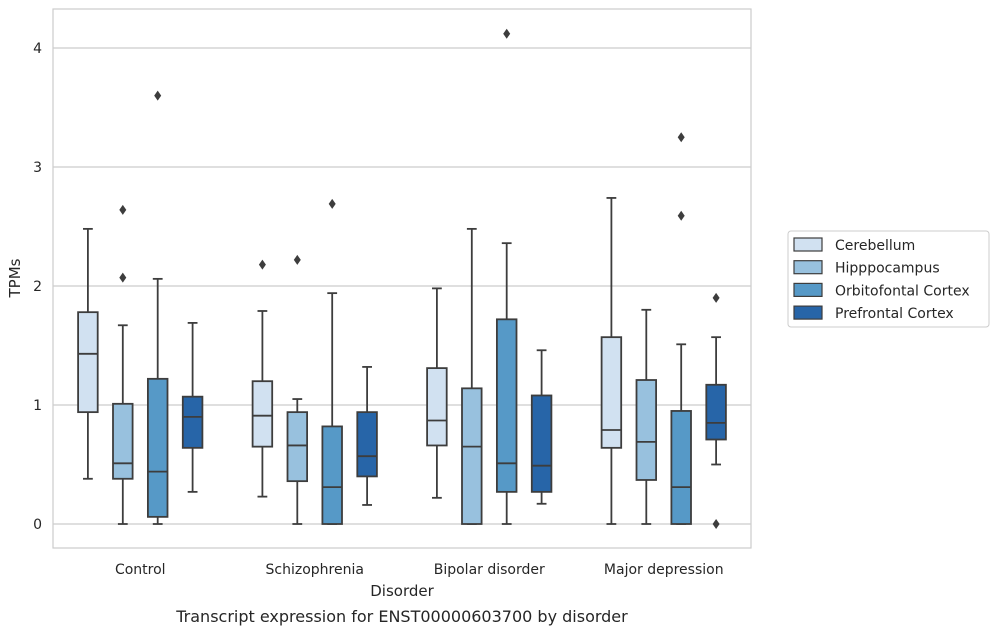 The width and height of the screenshot is (999, 634). What do you see at coordinates (894, 314) in the screenshot?
I see `legend-label: Prefrontal Cortex` at bounding box center [894, 314].